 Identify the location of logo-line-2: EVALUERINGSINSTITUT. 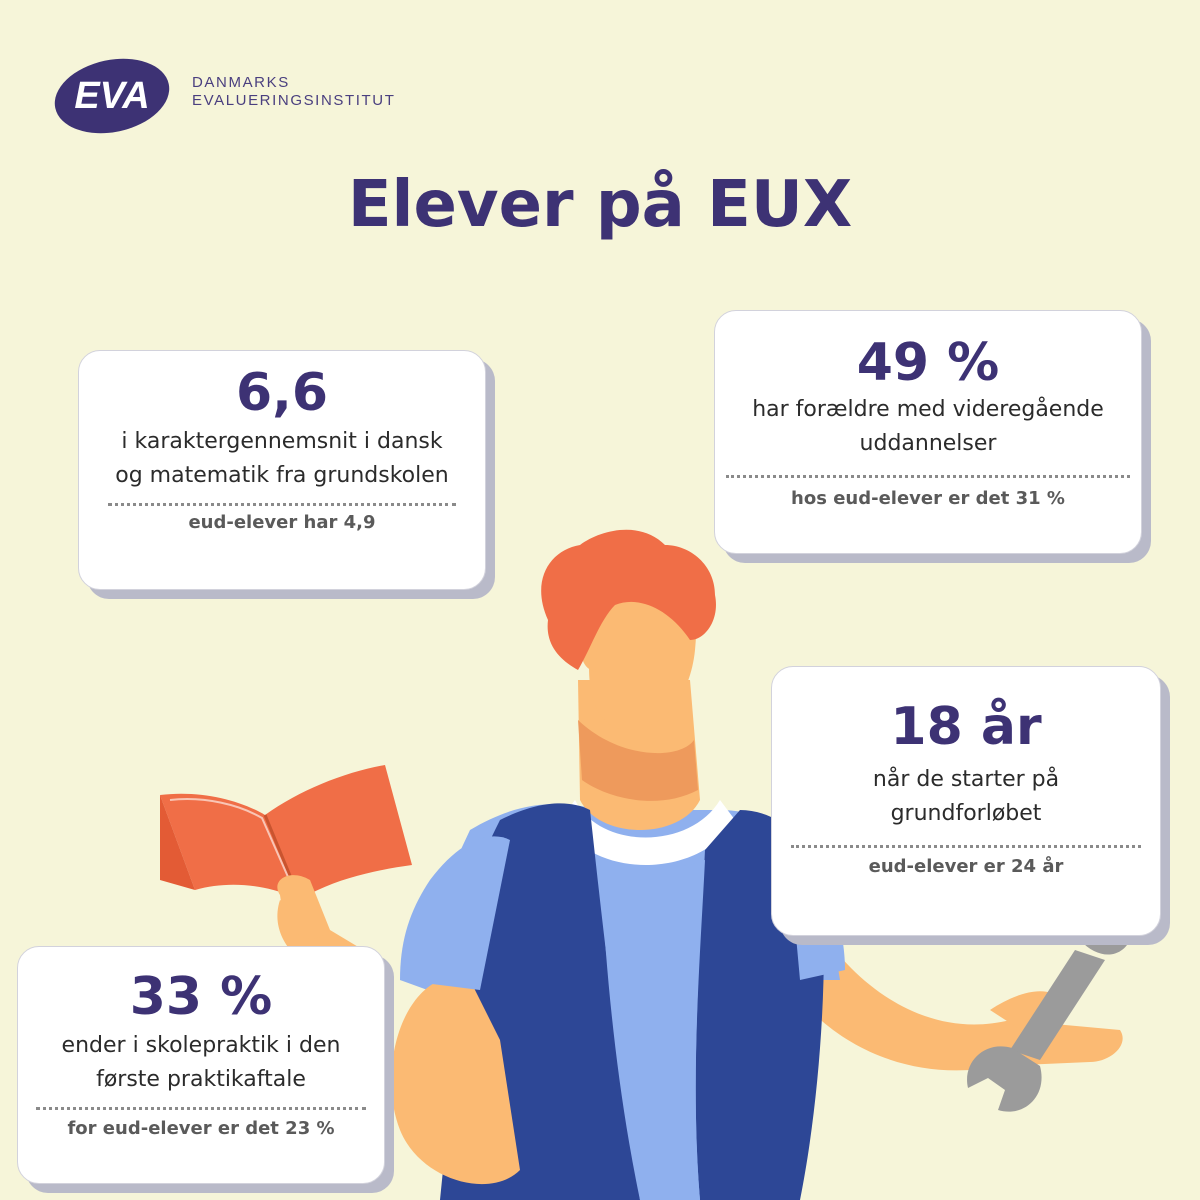
(294, 100).